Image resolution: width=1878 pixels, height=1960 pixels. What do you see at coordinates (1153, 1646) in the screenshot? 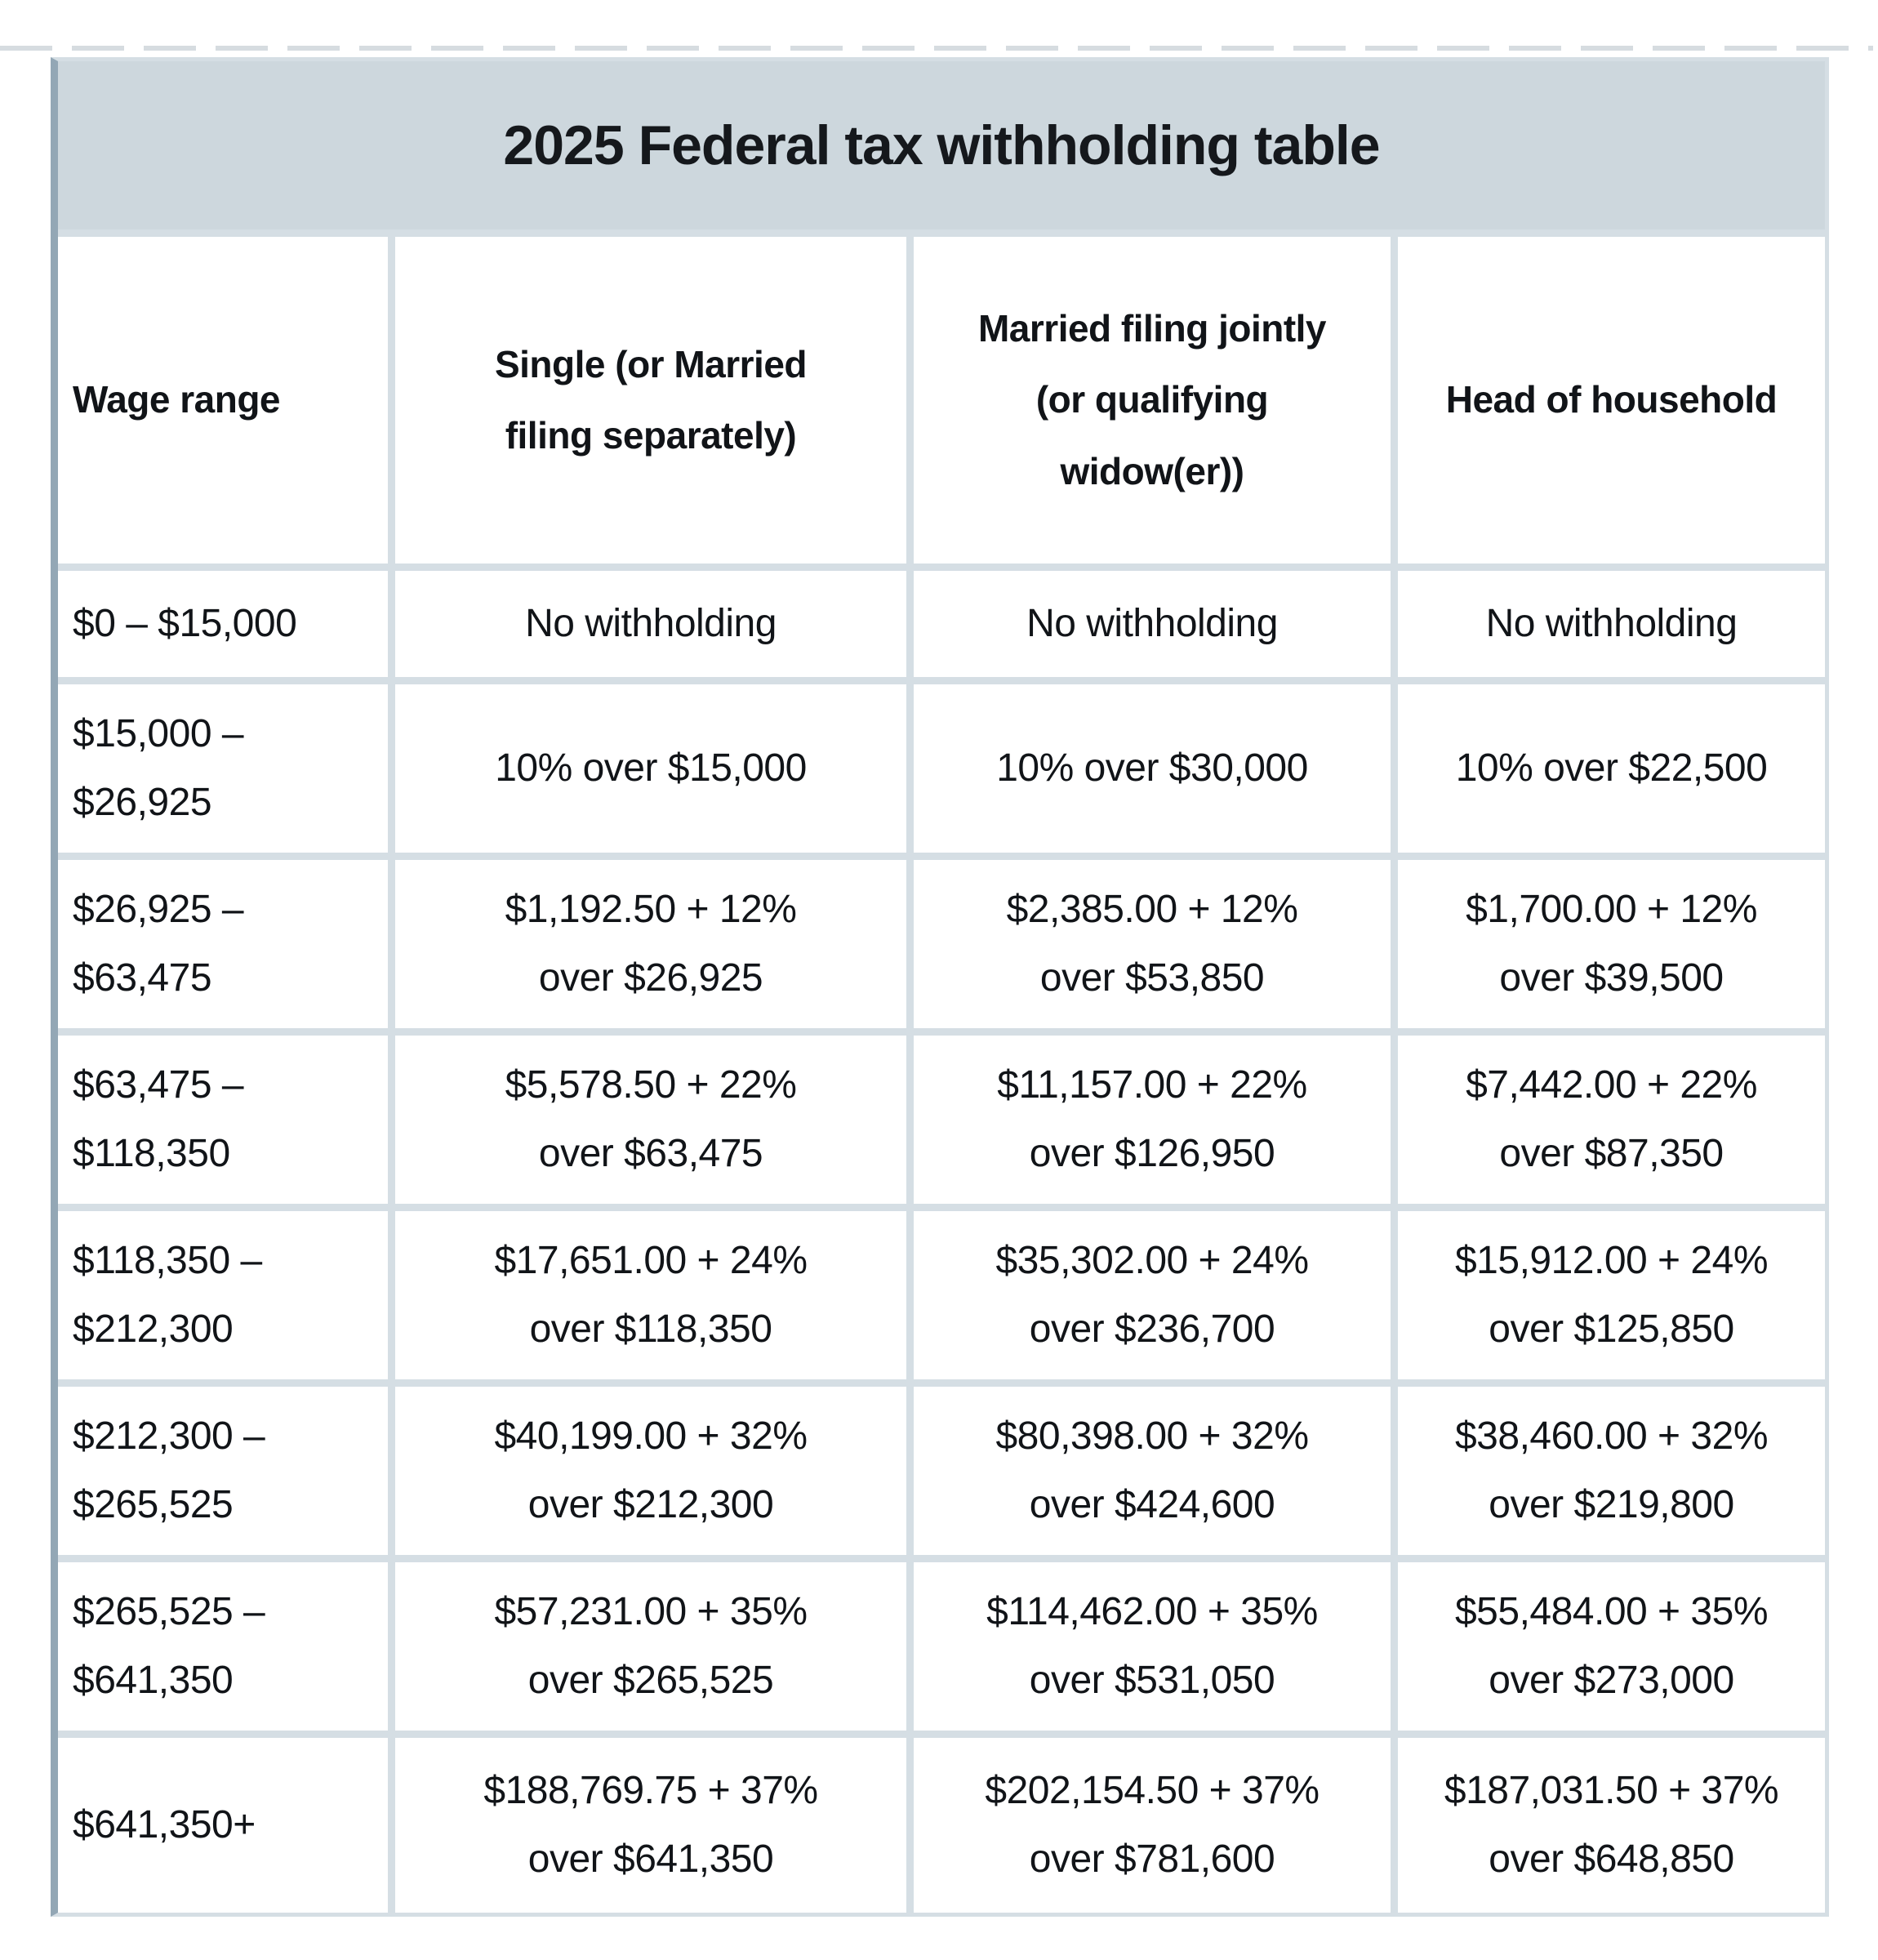
I see `married-jointly-withholding-cell: $114,462.00 + 35% over $531,050` at bounding box center [1153, 1646].